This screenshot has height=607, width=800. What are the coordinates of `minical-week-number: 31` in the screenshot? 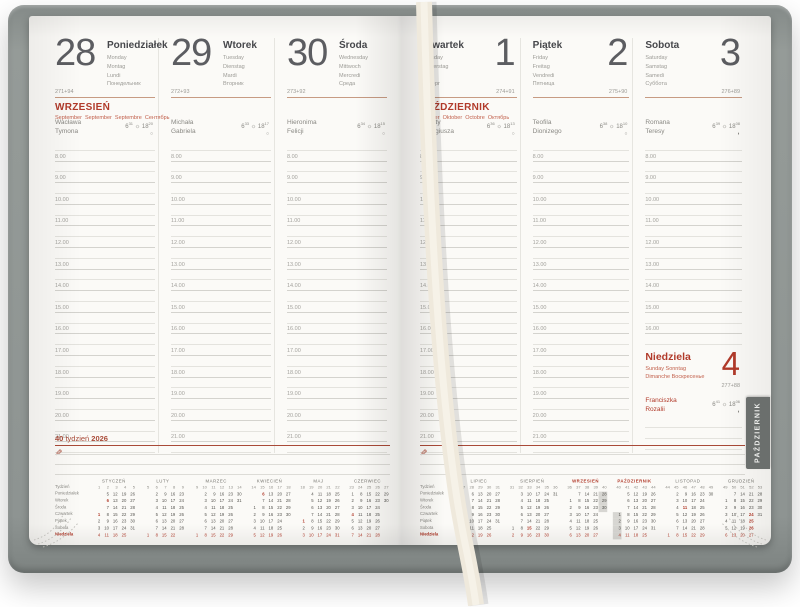 It's located at (497, 487).